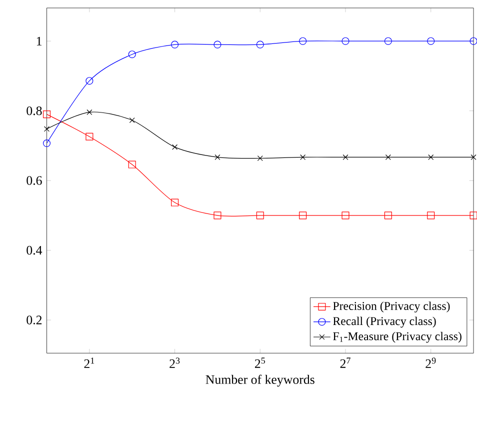  What do you see at coordinates (89, 363) in the screenshot?
I see `x-tick-label: 2$^{1}$` at bounding box center [89, 363].